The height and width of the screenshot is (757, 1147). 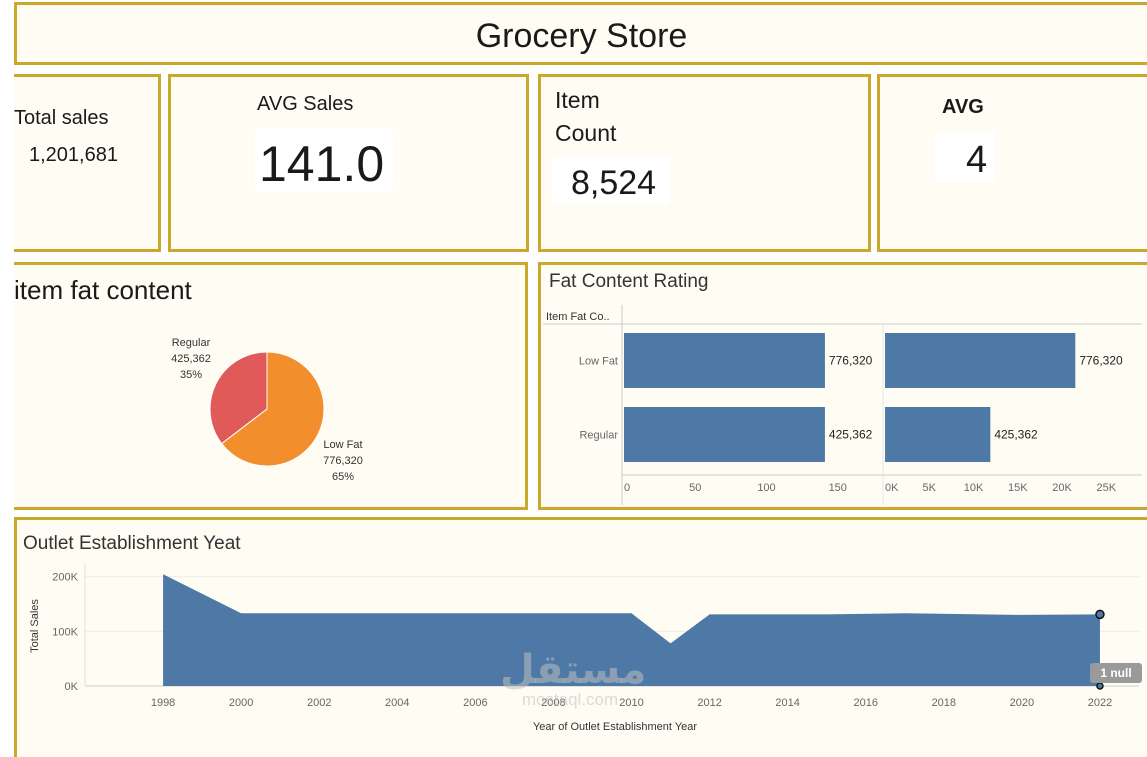 What do you see at coordinates (586, 133) in the screenshot?
I see `kpi-item-count-label-line2: Count` at bounding box center [586, 133].